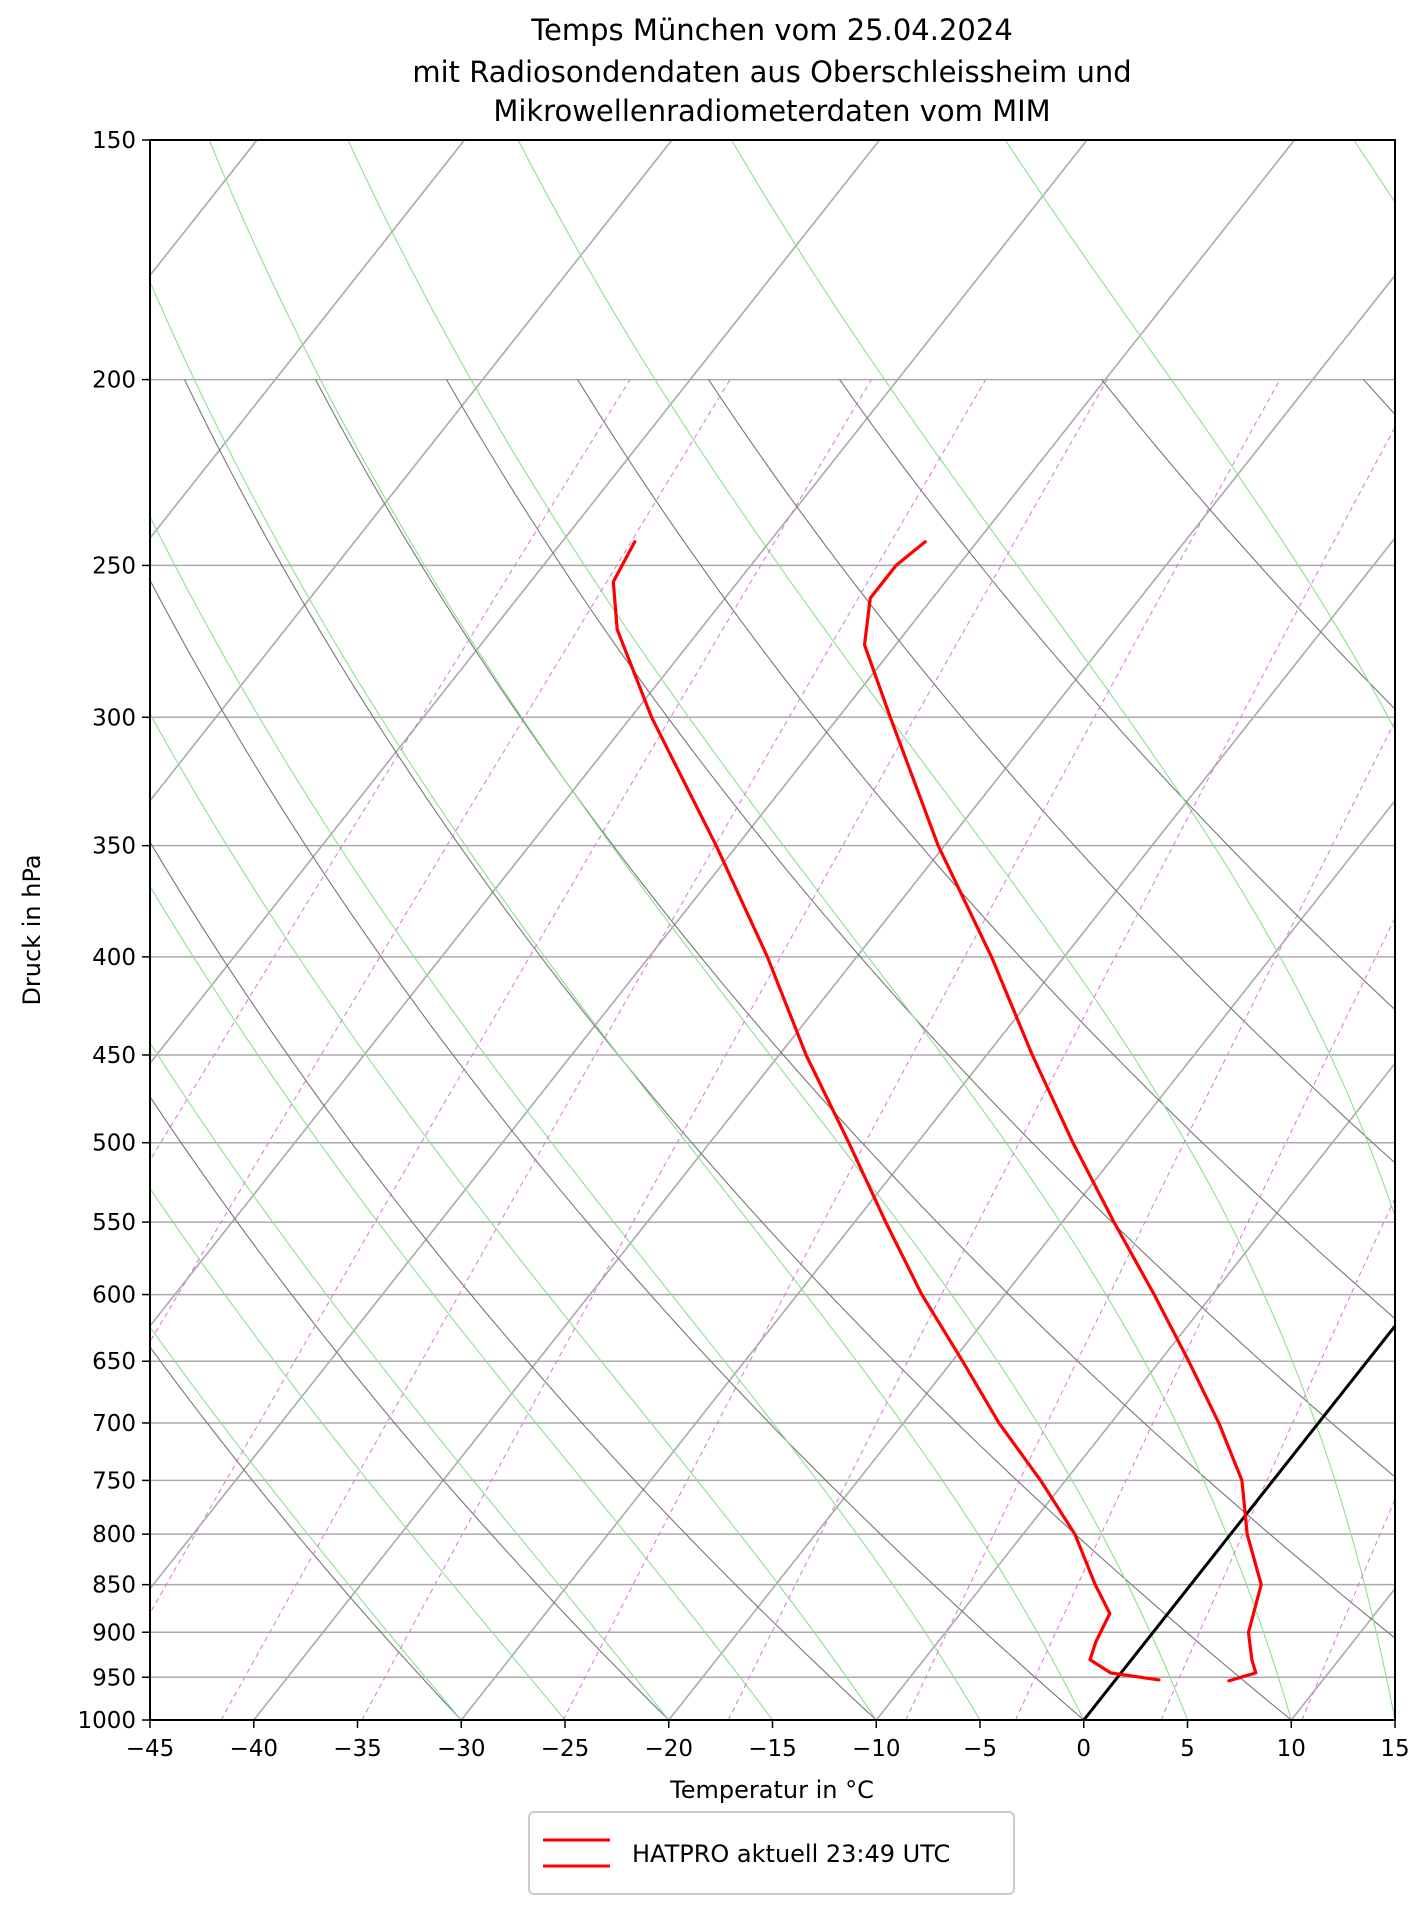 Image resolution: width=1427 pixels, height=1907 pixels. What do you see at coordinates (1187, 1749) in the screenshot?
I see `x-tick-label-5: 5` at bounding box center [1187, 1749].